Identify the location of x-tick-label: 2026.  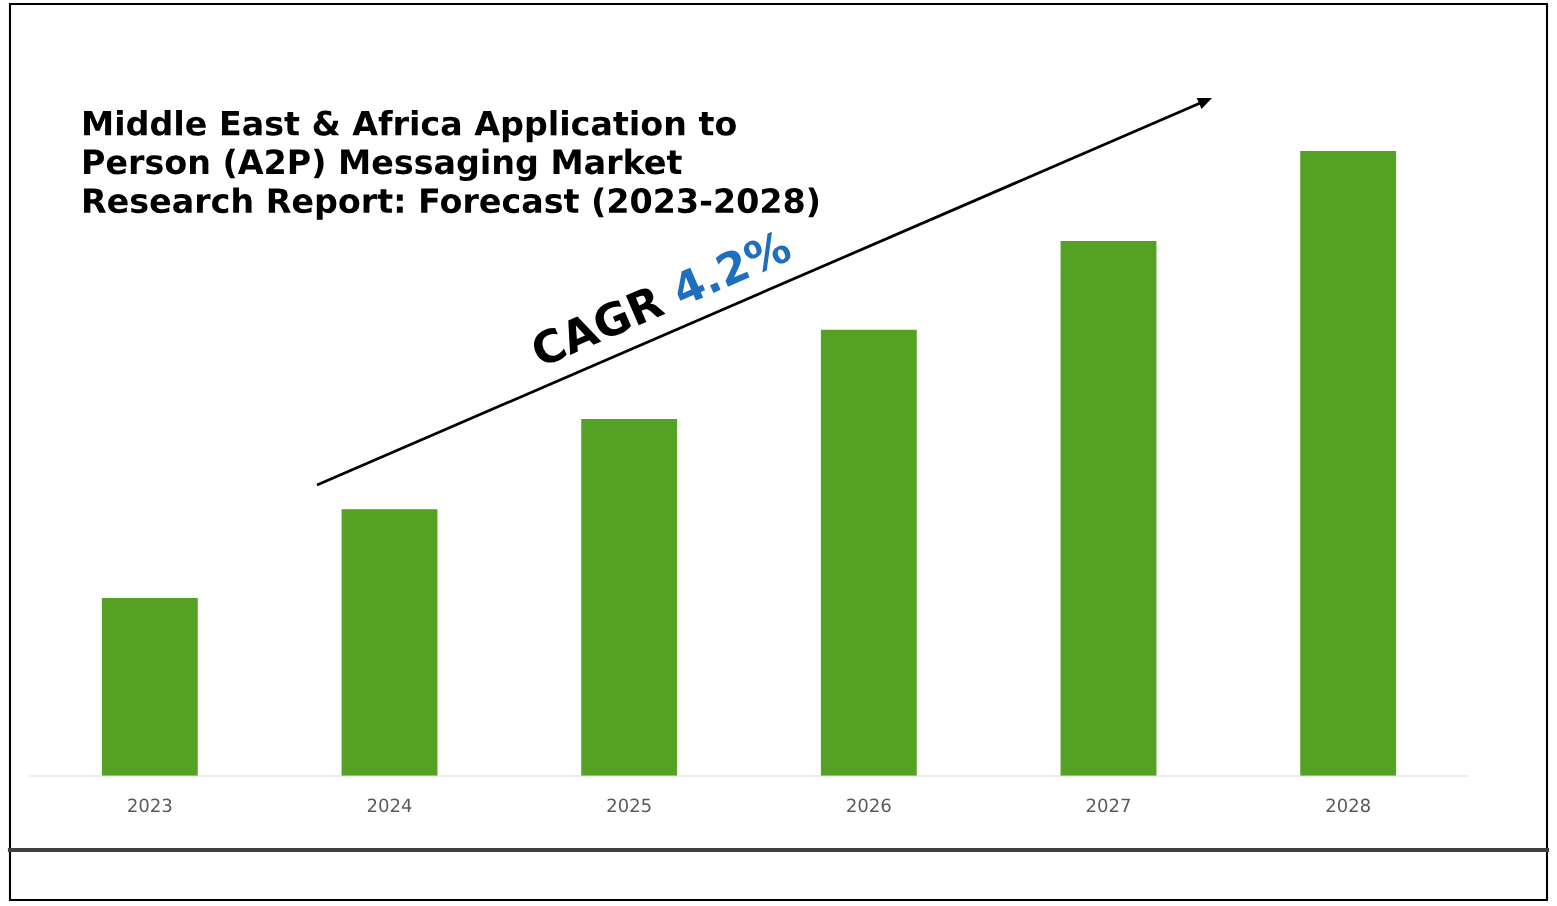
(869, 805).